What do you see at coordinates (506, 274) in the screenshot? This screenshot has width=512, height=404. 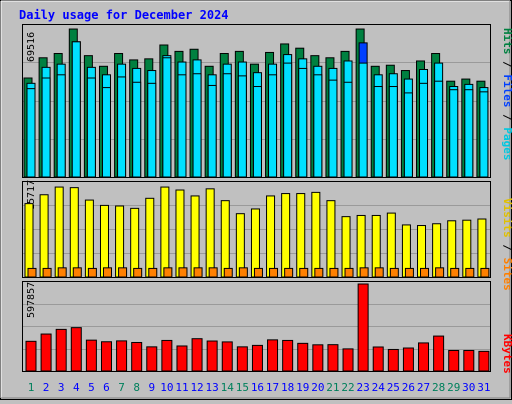 I see `legend-sites: Sites` at bounding box center [506, 274].